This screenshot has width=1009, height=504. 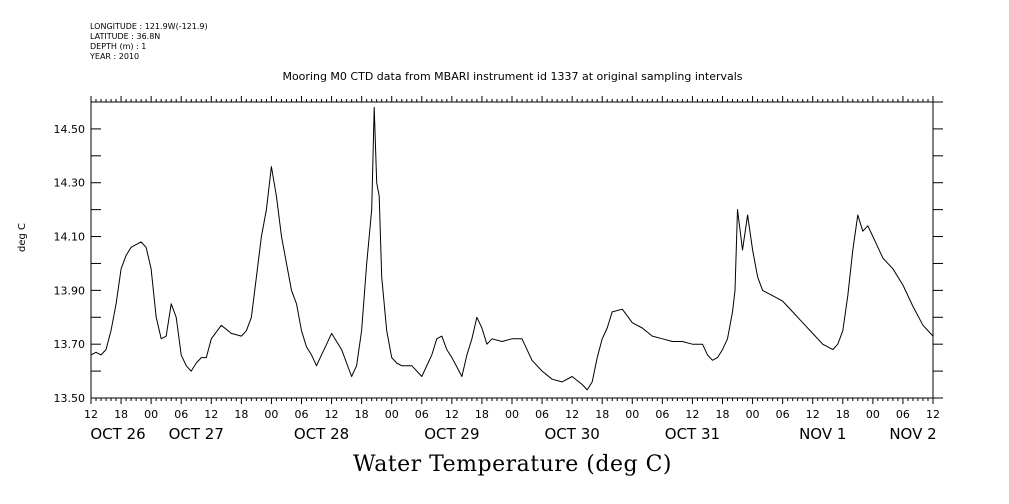 I want to click on y-tick-label: 13.90, so click(x=70, y=290).